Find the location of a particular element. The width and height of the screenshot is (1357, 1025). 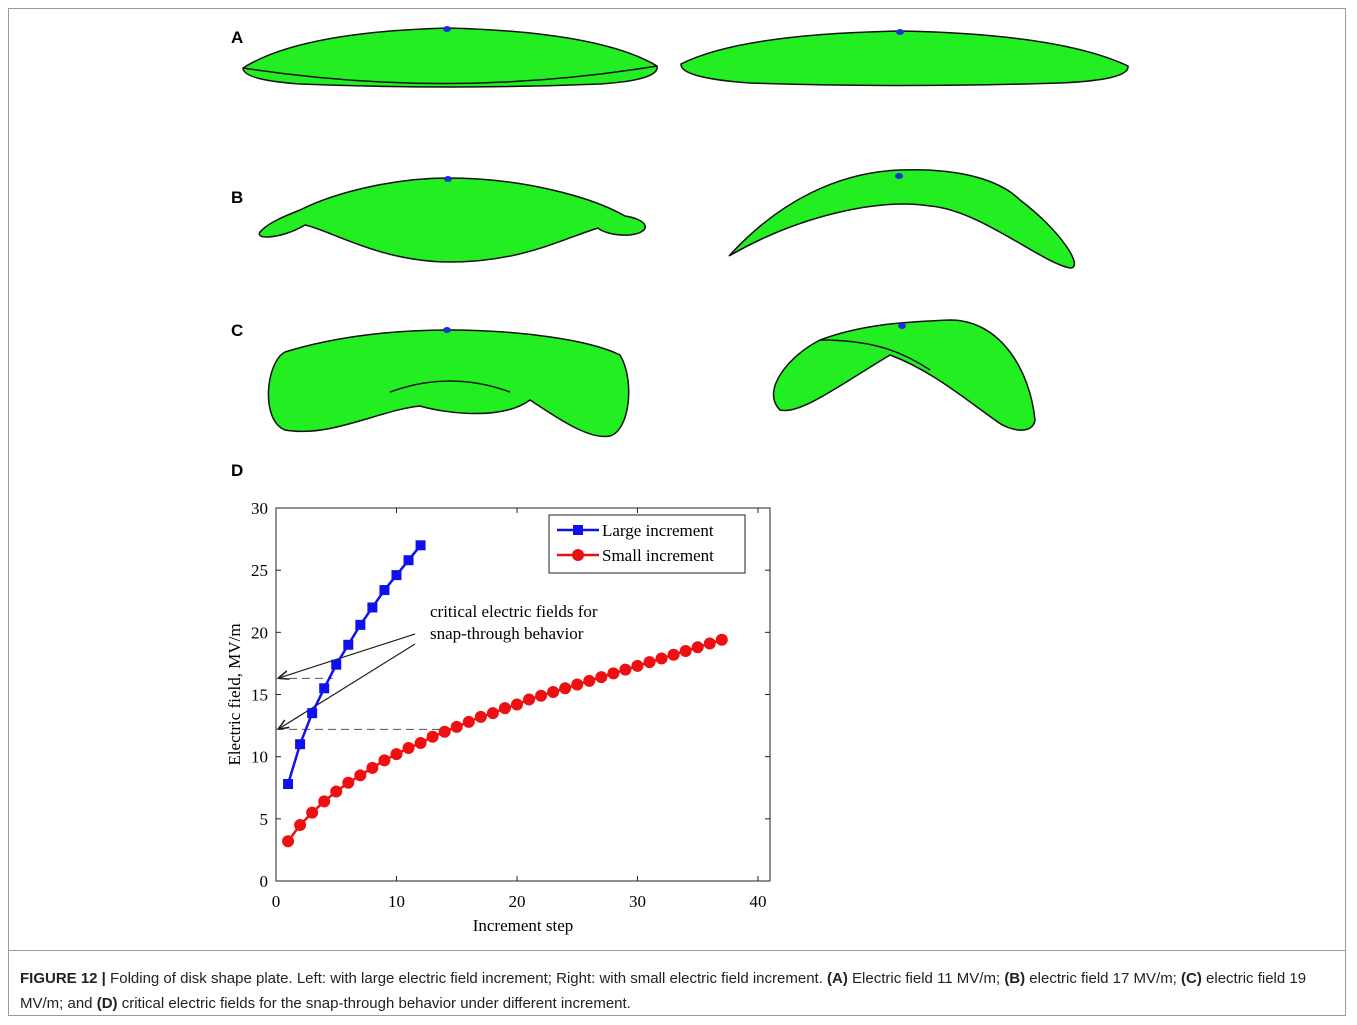

x-tick-label: 0 is located at coordinates (276, 901).